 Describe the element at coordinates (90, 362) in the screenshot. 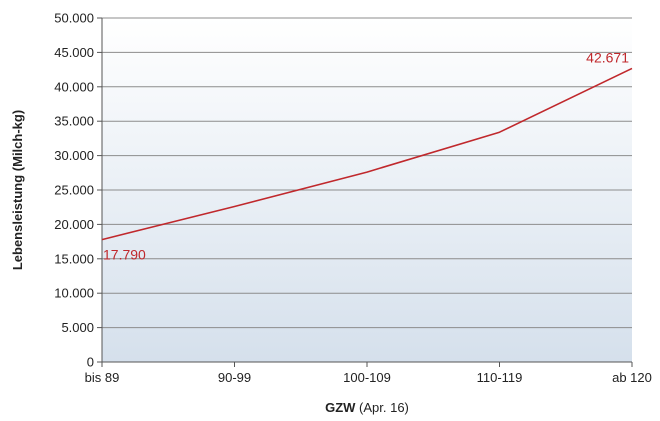

I see `y-tick-label: 0` at that location.